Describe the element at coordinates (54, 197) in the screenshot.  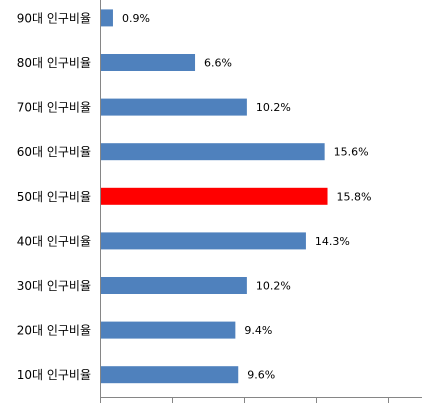
I see `category-label: 50대 인구비율` at that location.